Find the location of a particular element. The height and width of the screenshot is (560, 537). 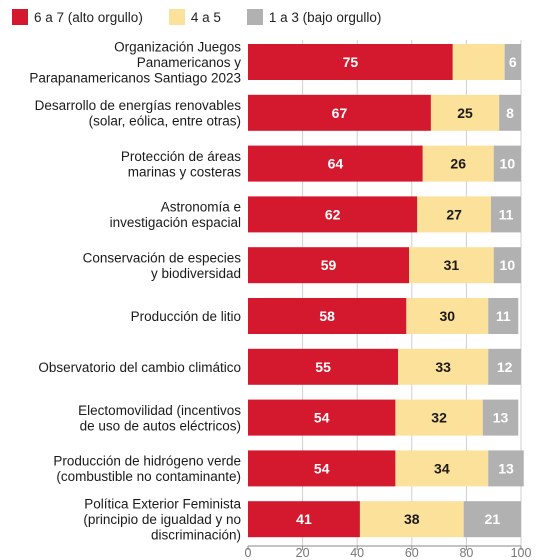

data-label-7-2: 13 is located at coordinates (501, 418).